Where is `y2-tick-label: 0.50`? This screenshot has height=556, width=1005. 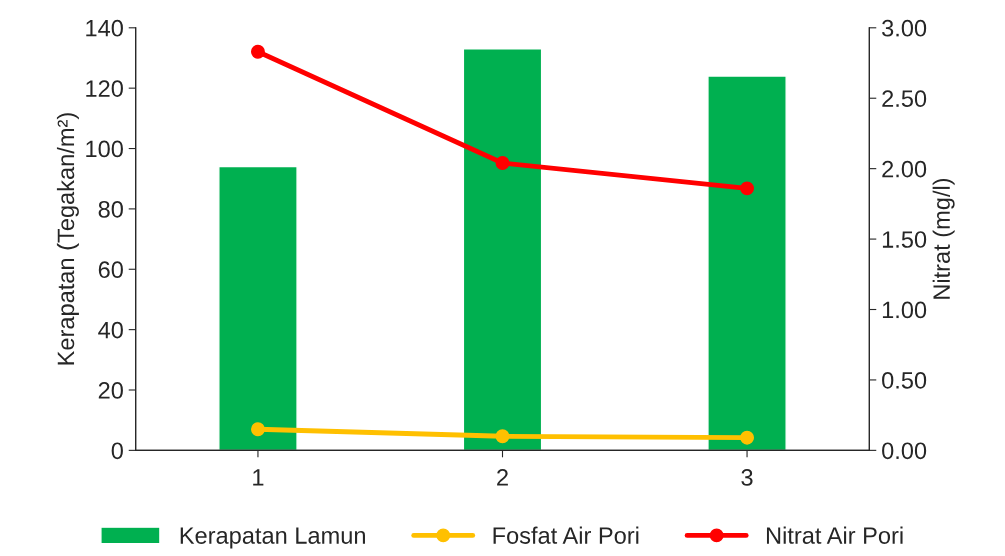
y2-tick-label: 0.50 is located at coordinates (904, 380).